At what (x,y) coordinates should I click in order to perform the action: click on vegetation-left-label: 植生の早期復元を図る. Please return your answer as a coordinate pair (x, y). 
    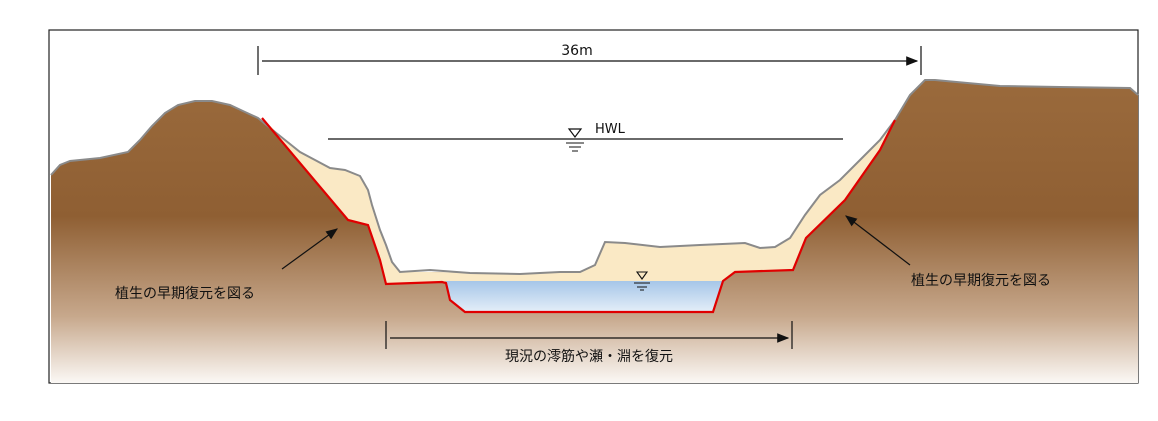
    Looking at the image, I should click on (185, 293).